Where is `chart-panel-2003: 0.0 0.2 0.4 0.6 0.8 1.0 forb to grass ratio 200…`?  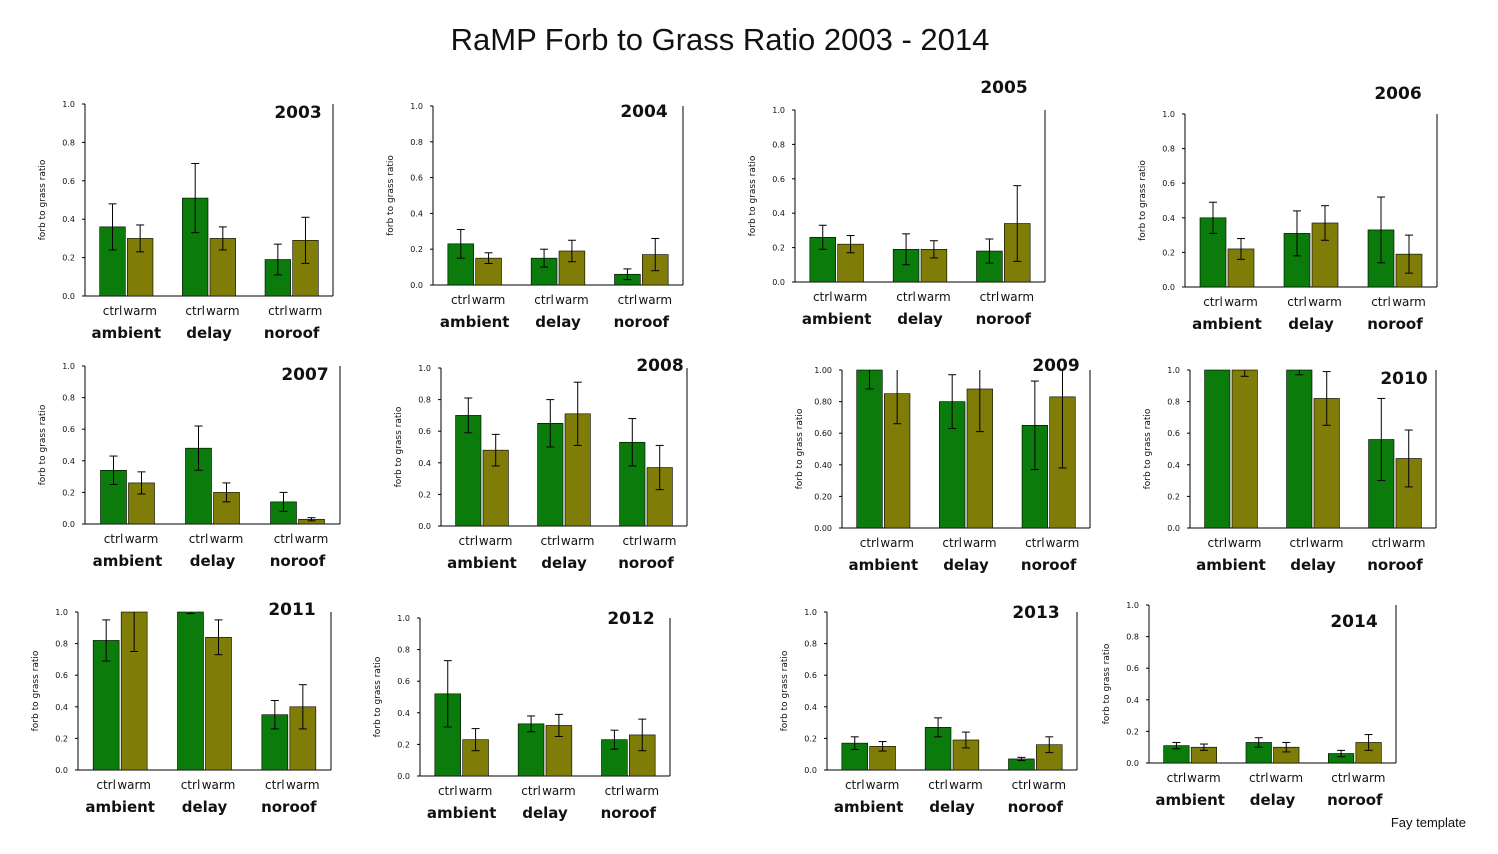
chart-panel-2003: 0.0 0.2 0.4 0.6 0.8 1.0 forb to grass ratio 200… is located at coordinates (186, 221).